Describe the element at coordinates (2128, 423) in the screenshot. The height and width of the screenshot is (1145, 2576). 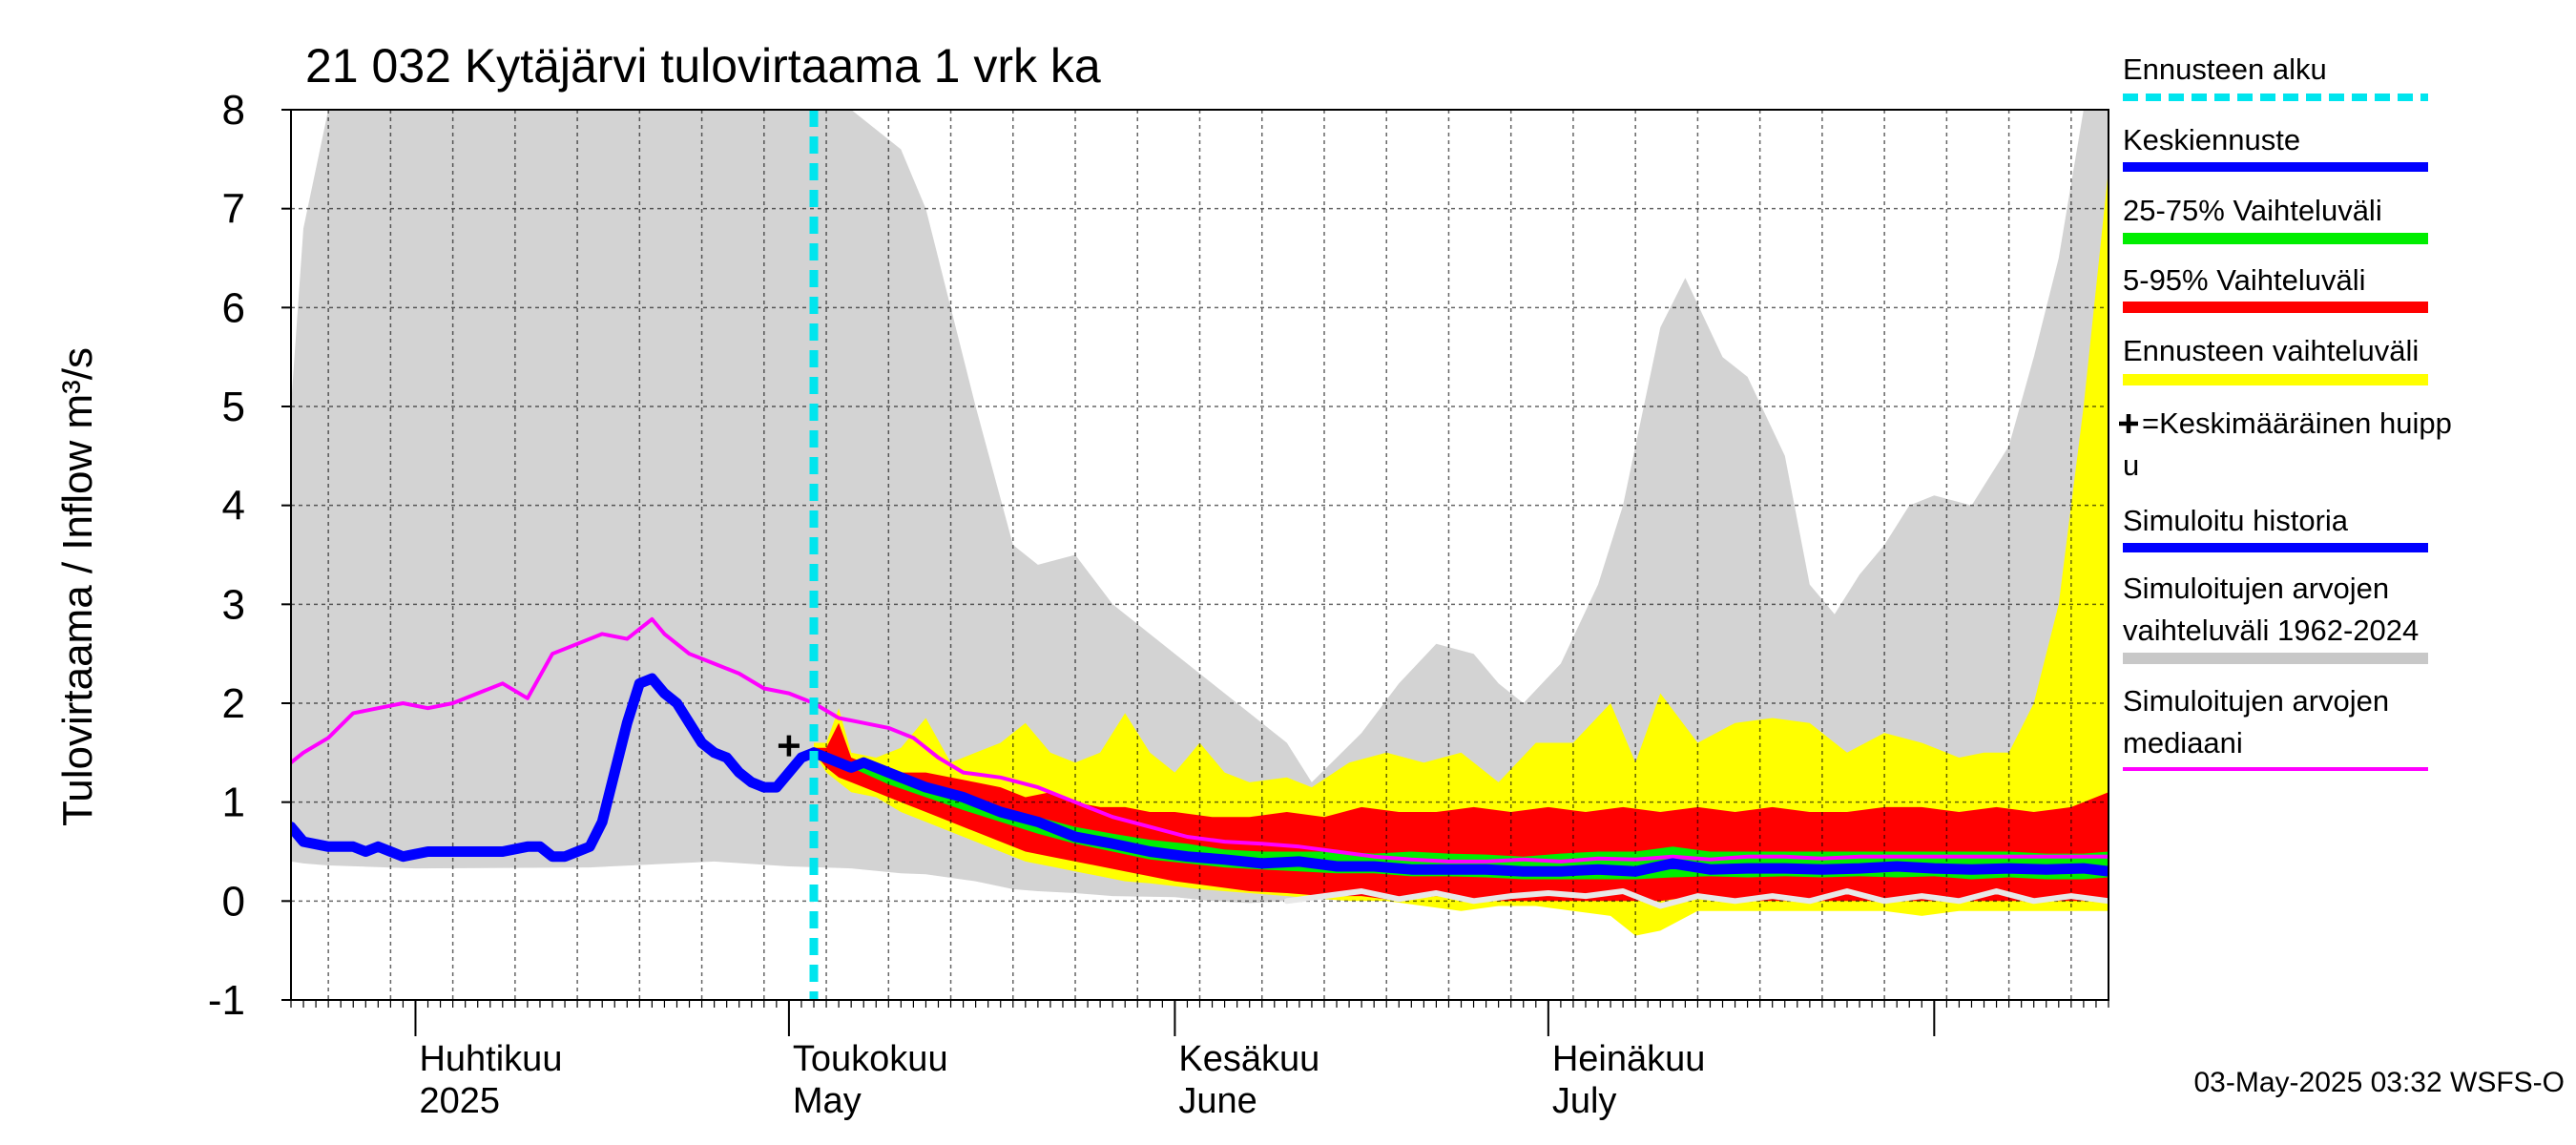
I see `legend-marker` at that location.